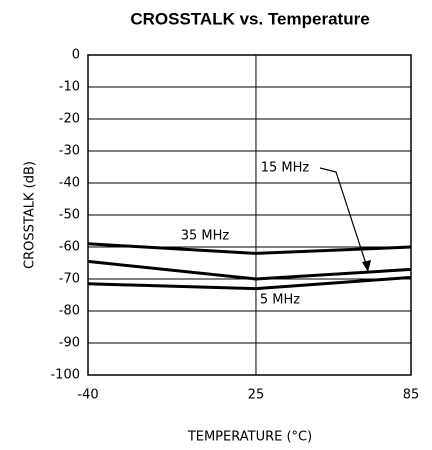 This screenshot has height=450, width=432. What do you see at coordinates (256, 395) in the screenshot?
I see `x-tick-label: 25` at bounding box center [256, 395].